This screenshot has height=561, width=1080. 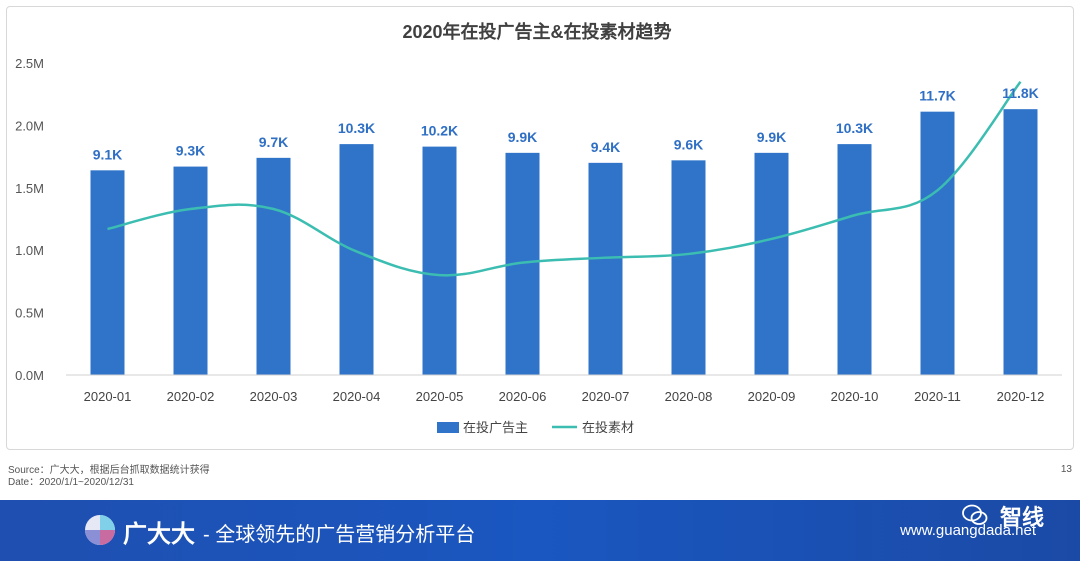 What do you see at coordinates (274, 142) in the screenshot?
I see `bar-data-label: 9.7K` at bounding box center [274, 142].